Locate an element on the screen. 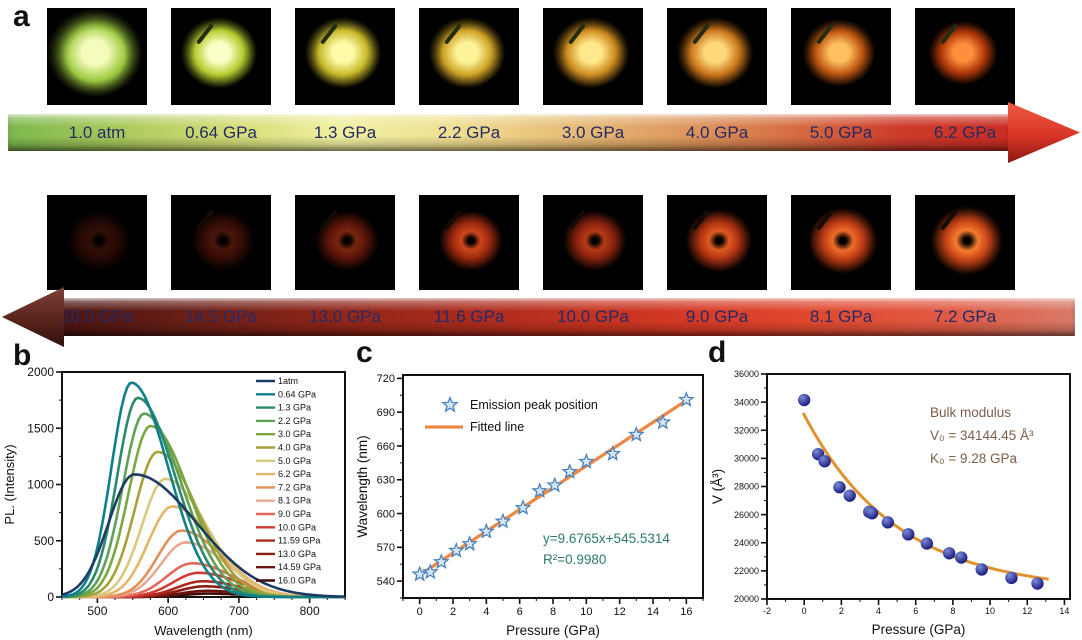  chart-text: 36000 is located at coordinates (746, 374).